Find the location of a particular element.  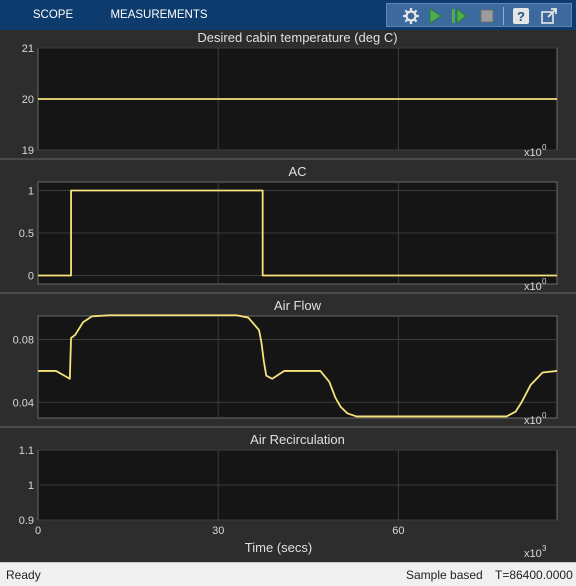

axes-title: AC is located at coordinates (297, 171).